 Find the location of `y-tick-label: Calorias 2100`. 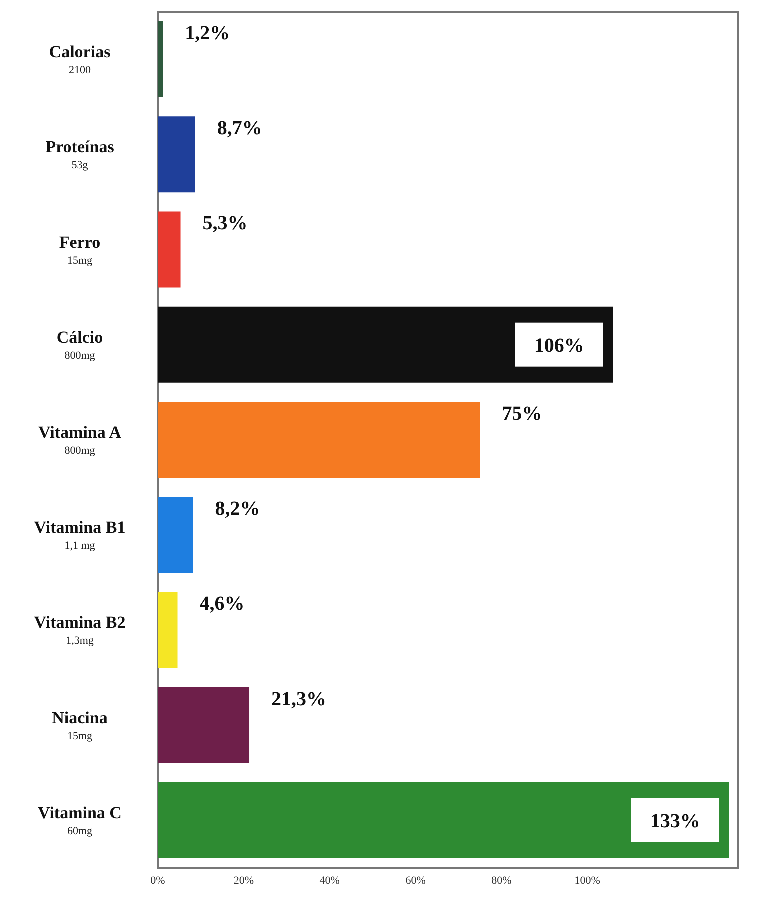

y-tick-label: Calorias 2100 is located at coordinates (80, 59).